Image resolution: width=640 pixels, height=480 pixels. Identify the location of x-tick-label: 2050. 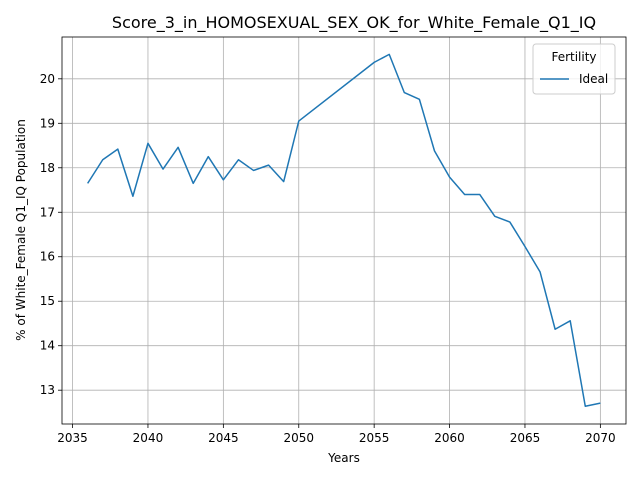
(298, 438).